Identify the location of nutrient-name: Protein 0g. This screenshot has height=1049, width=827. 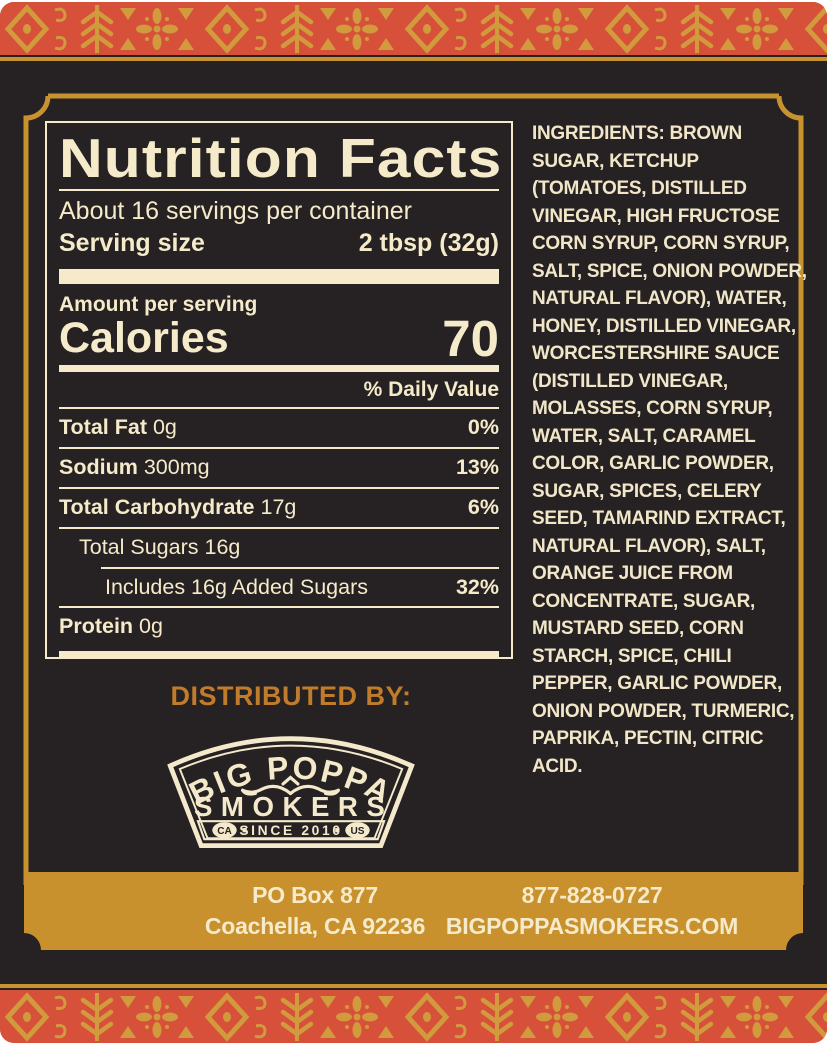
(111, 626).